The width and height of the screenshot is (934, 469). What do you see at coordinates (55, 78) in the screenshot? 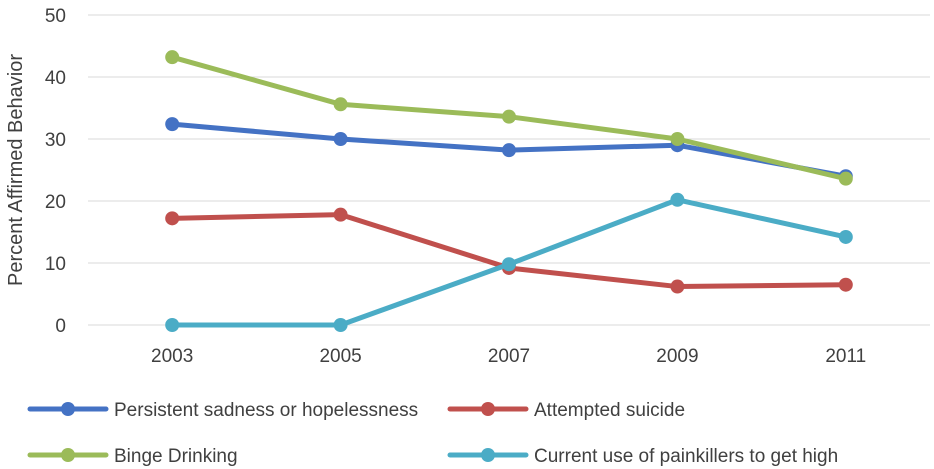
I see `y-tick-label: 40` at bounding box center [55, 78].